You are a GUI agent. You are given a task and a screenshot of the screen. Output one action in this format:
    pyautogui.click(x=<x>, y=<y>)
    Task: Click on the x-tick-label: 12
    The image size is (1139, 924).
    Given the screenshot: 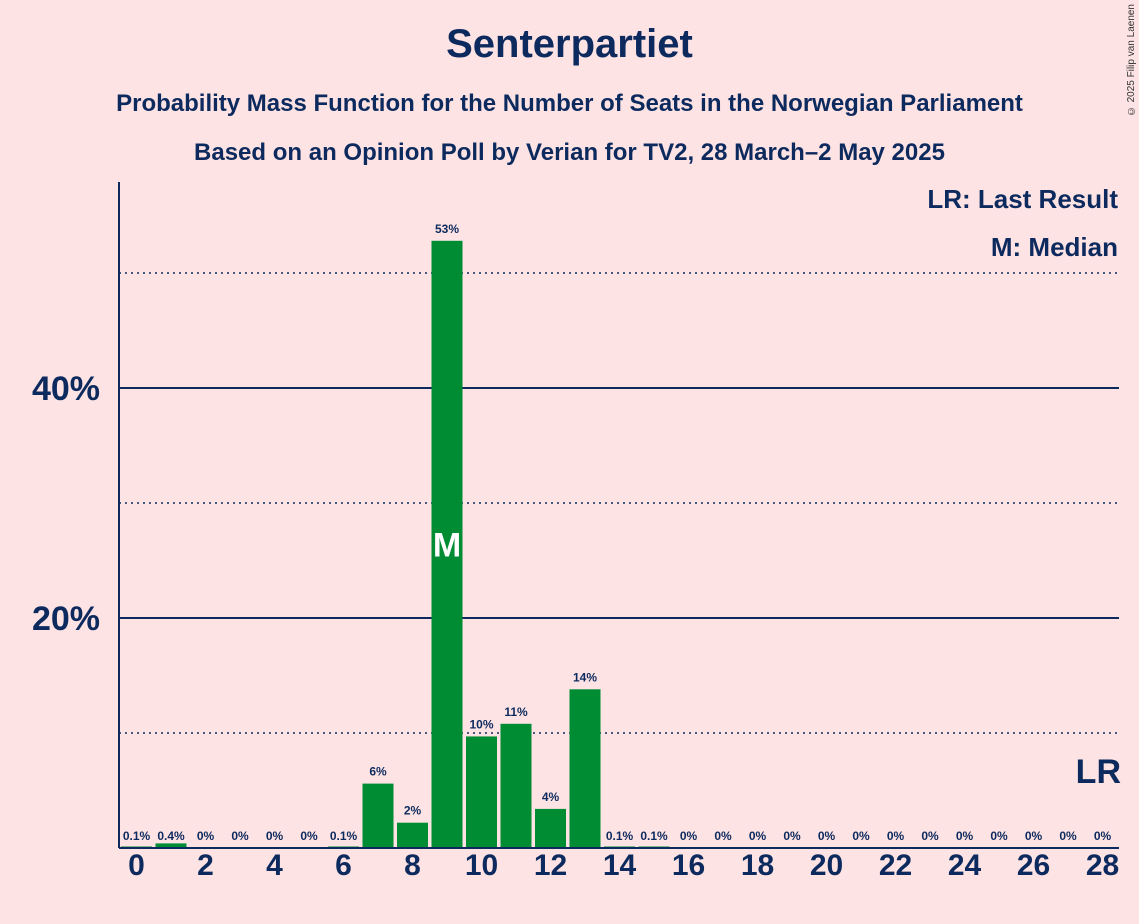 What is the action you would take?
    pyautogui.click(x=550, y=865)
    